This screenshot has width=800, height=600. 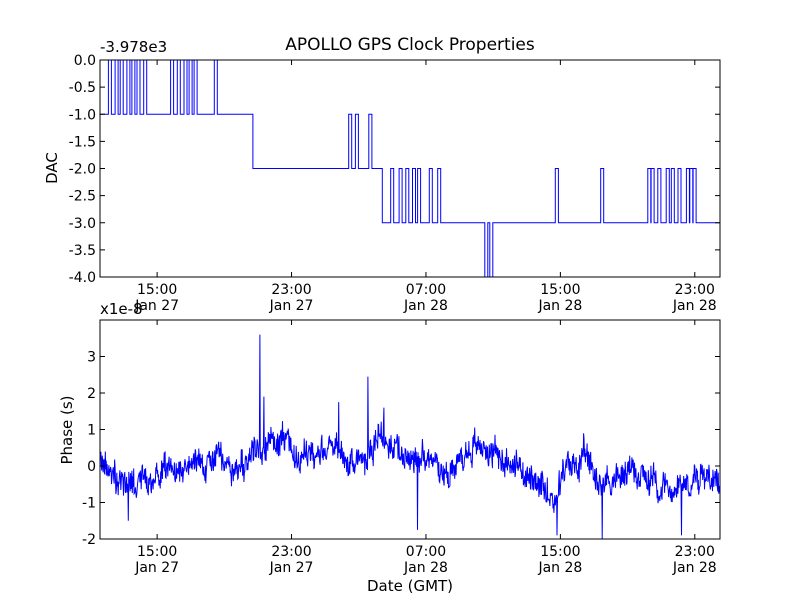 I want to click on dac-y-axis-label: DAC, so click(x=52, y=168).